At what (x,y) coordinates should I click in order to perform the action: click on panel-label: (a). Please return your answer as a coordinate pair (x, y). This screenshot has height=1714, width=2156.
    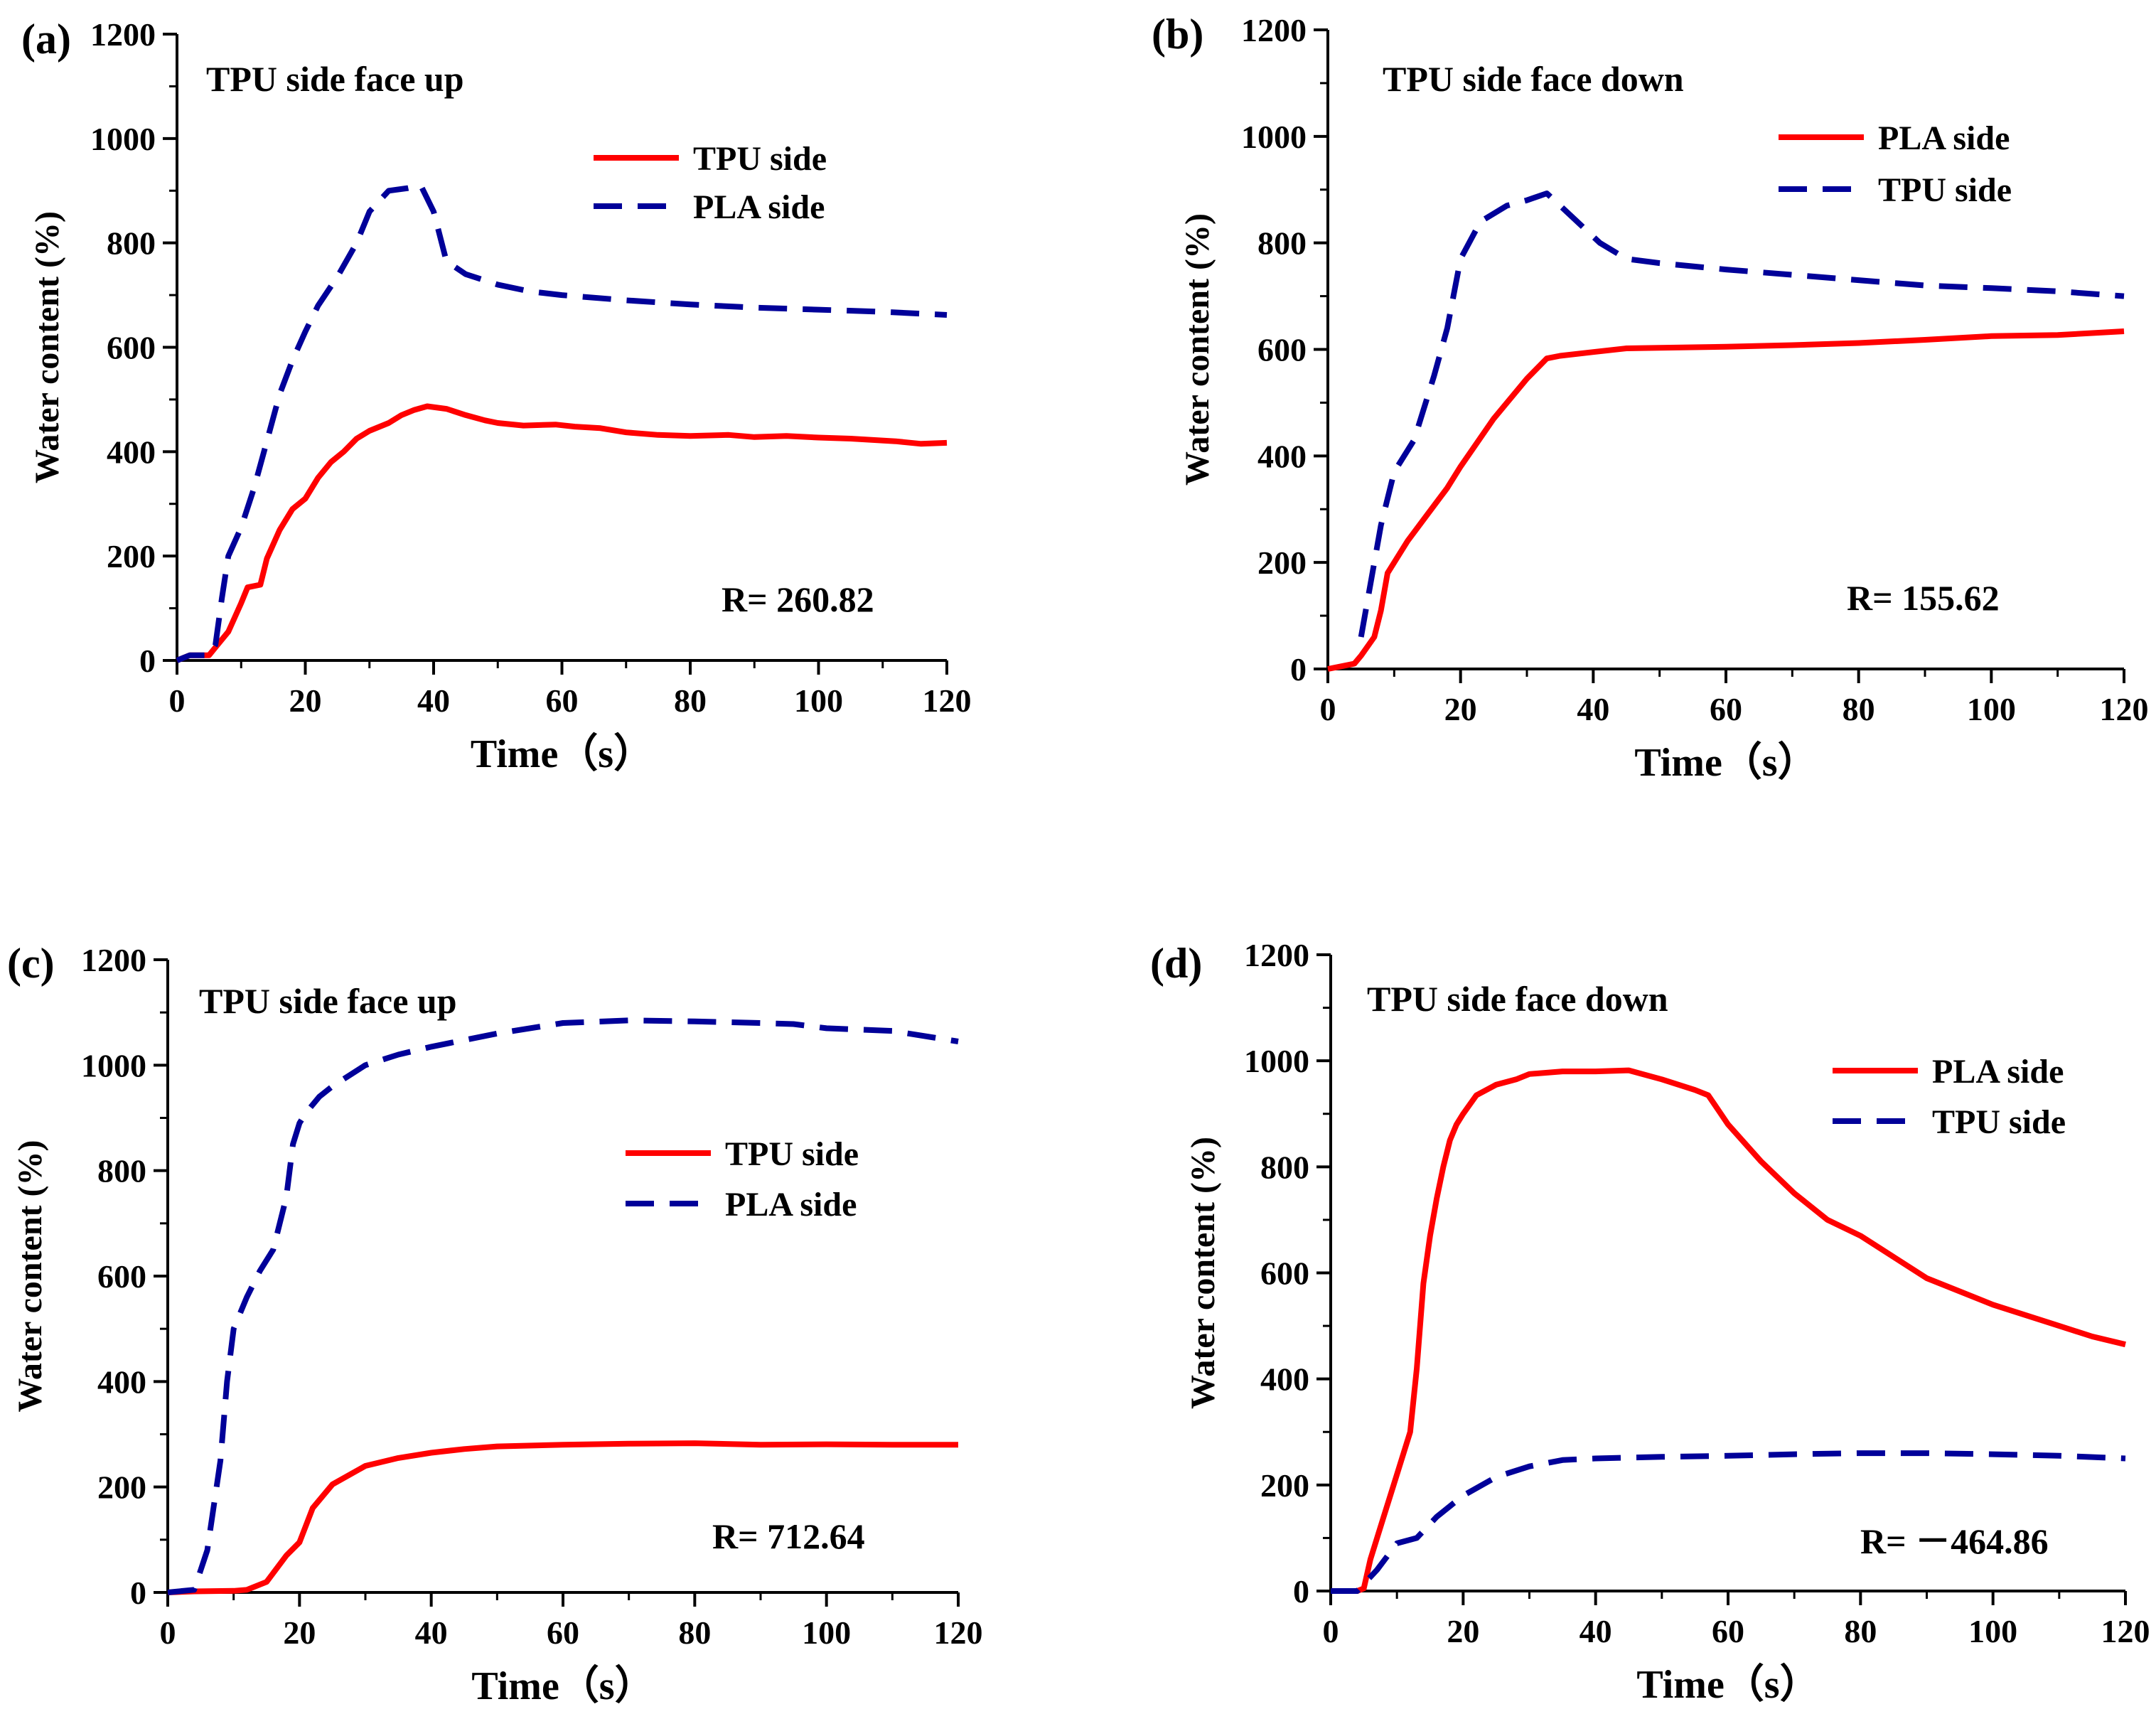
    Looking at the image, I should click on (46, 39).